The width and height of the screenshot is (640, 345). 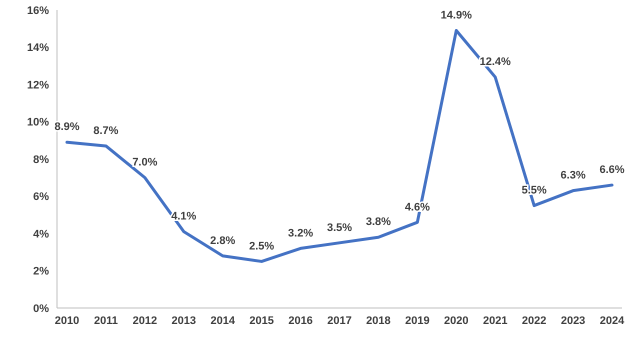 What do you see at coordinates (339, 228) in the screenshot?
I see `data-label: 3.5%` at bounding box center [339, 228].